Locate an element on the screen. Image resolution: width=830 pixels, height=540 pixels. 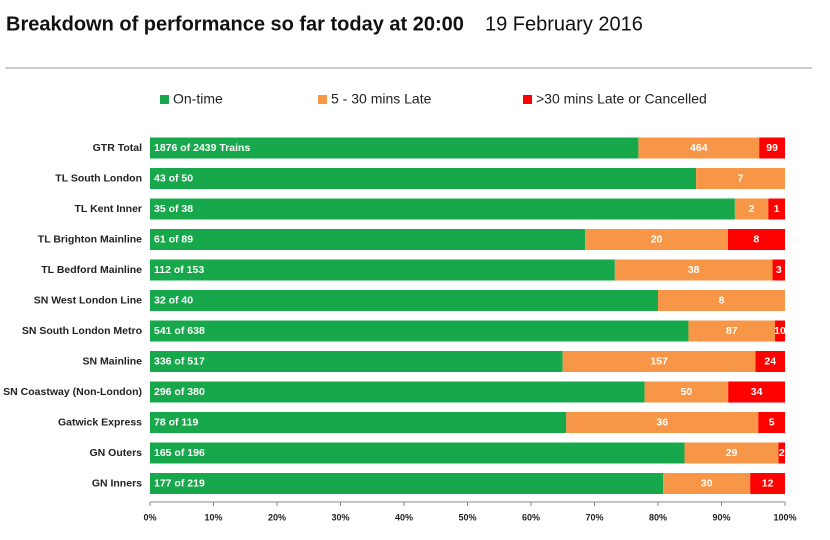
chart-subtitle: 19 February 2016 is located at coordinates (564, 24).